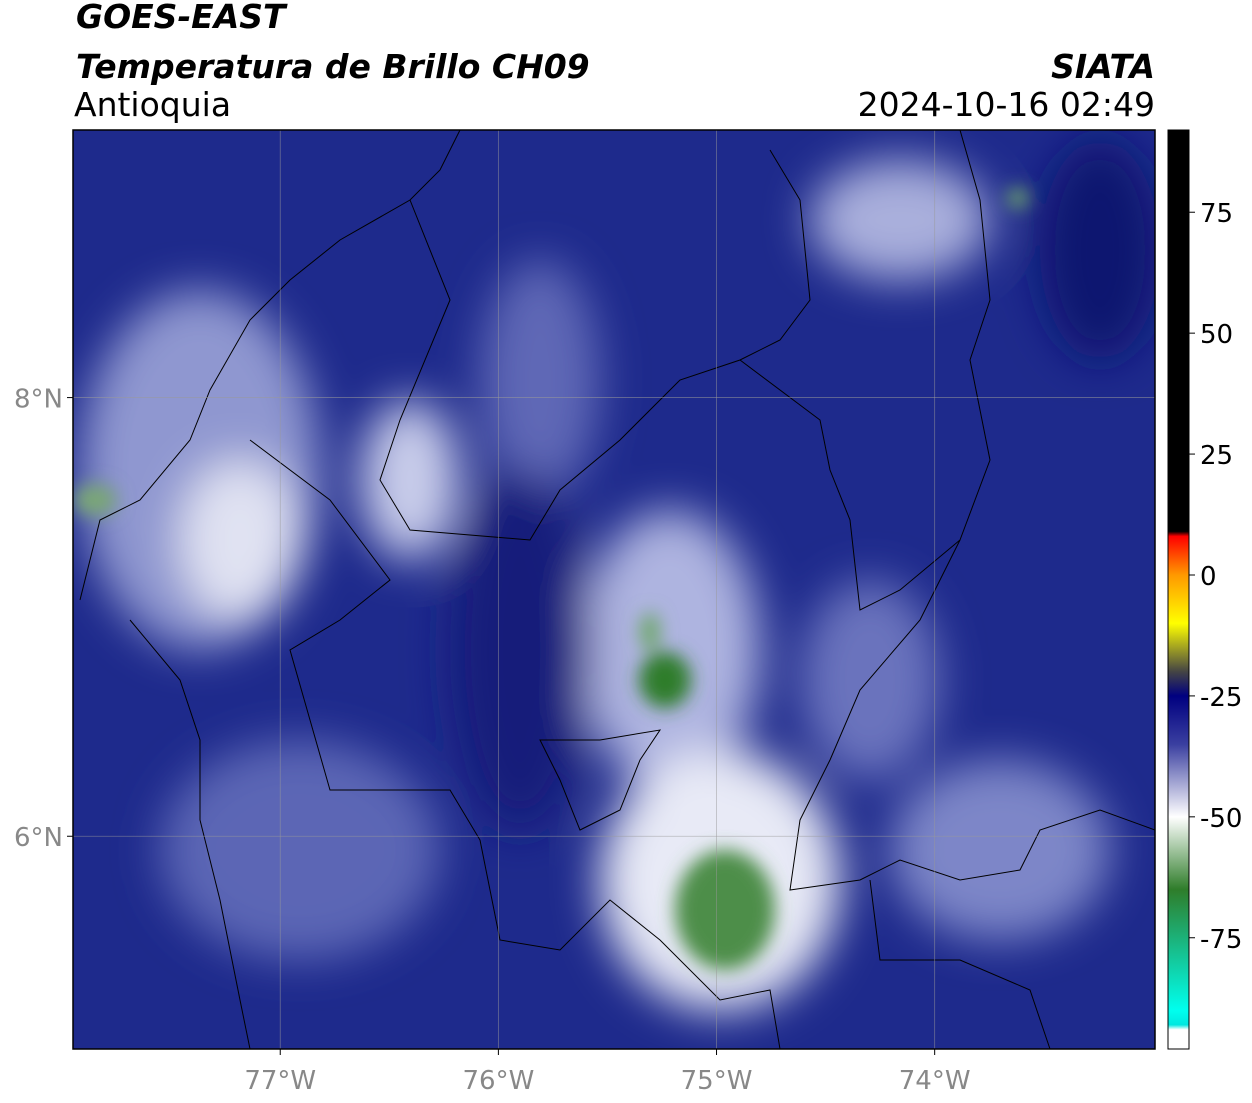 The height and width of the screenshot is (1103, 1252). I want to click on colorbar-tick-label: -25, so click(1221, 698).